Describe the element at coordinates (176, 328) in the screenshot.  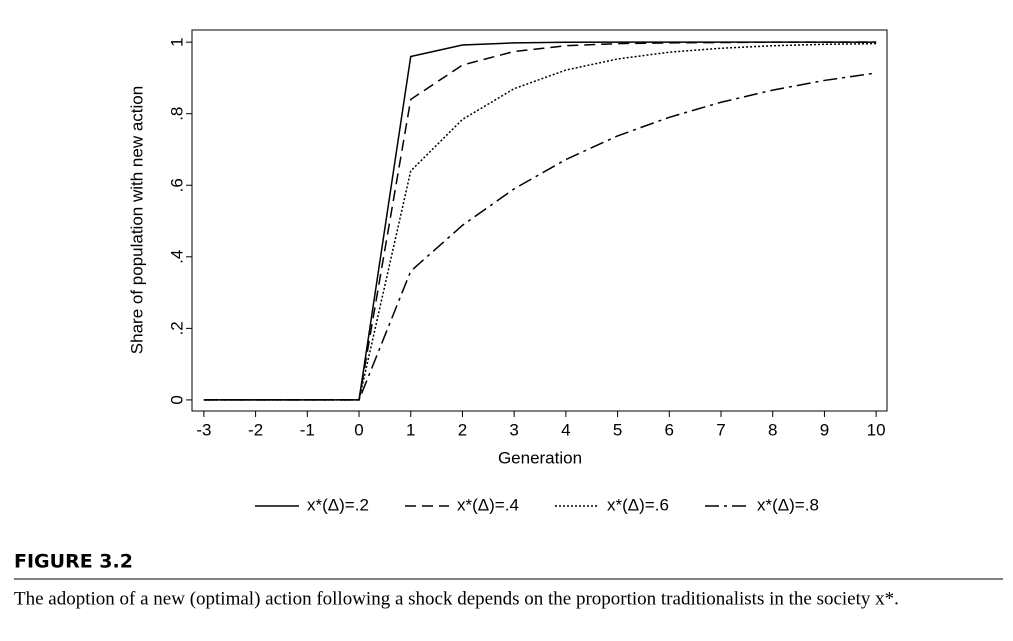
I see `y-tick-label: .2` at that location.